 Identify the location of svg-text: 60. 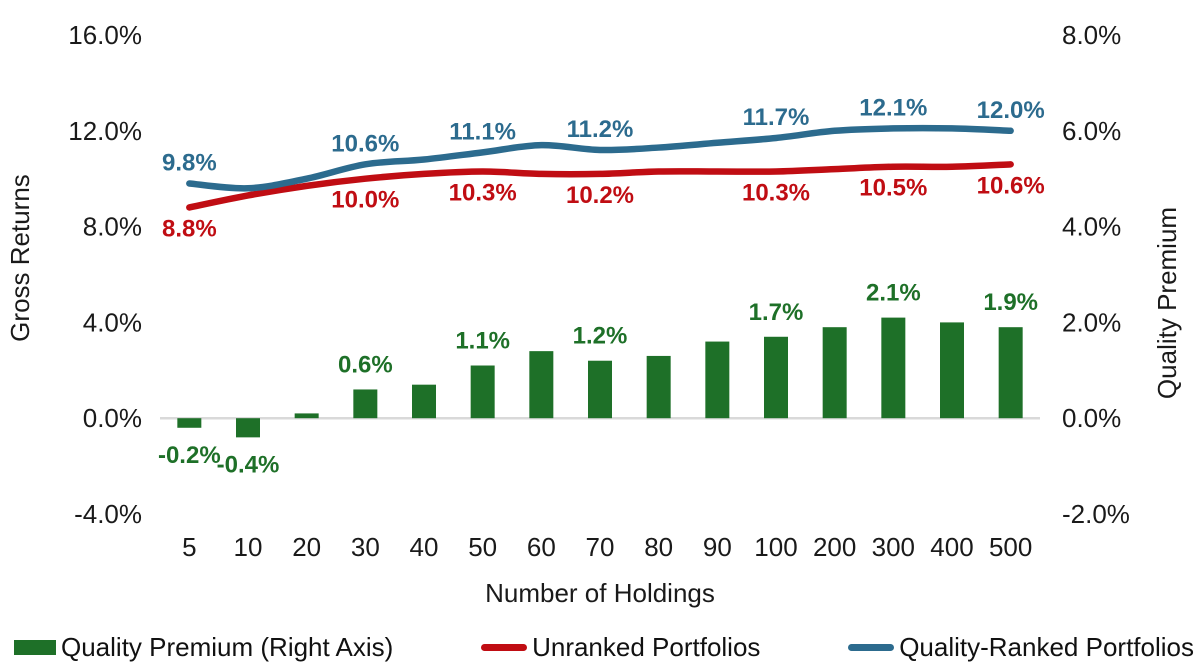
(541, 547).